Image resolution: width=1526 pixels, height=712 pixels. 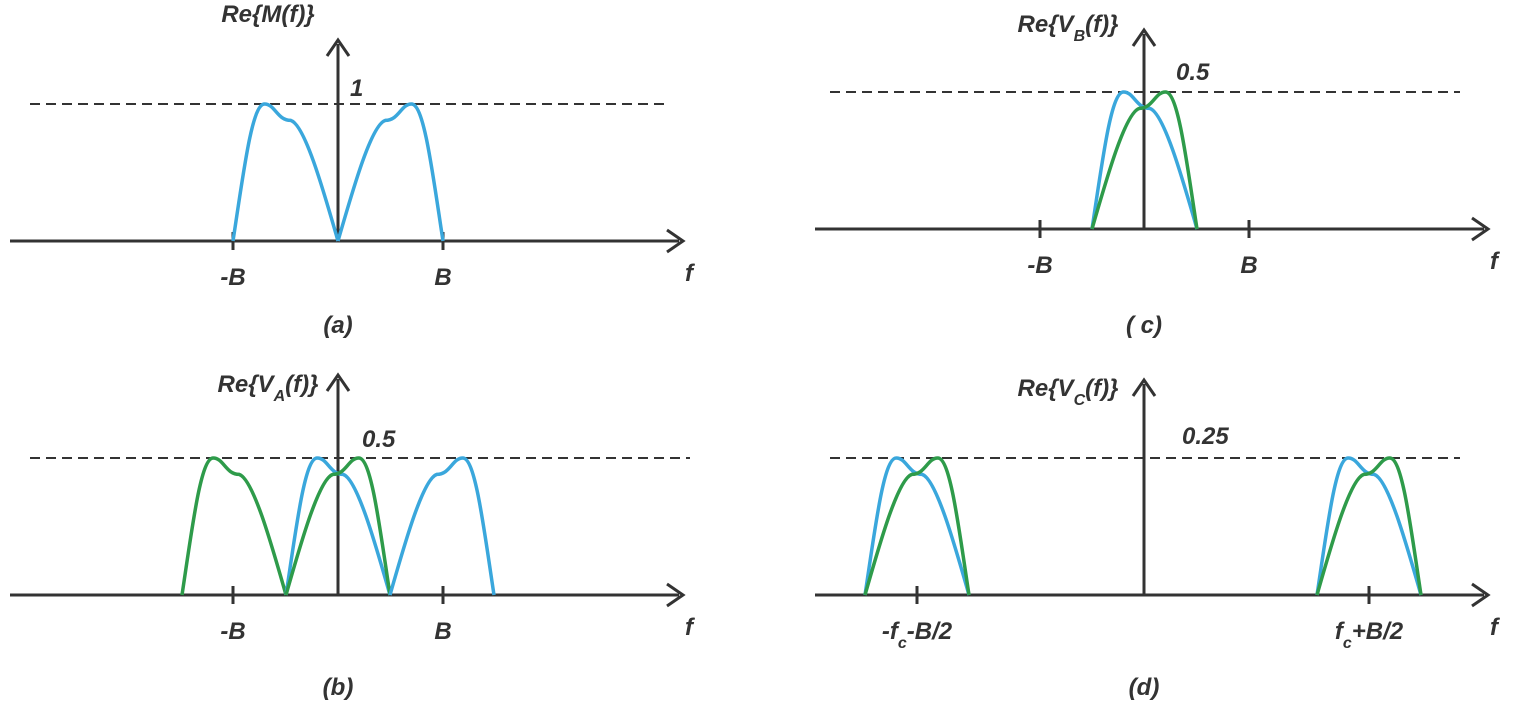 I want to click on caption: ( c), so click(x=1144, y=325).